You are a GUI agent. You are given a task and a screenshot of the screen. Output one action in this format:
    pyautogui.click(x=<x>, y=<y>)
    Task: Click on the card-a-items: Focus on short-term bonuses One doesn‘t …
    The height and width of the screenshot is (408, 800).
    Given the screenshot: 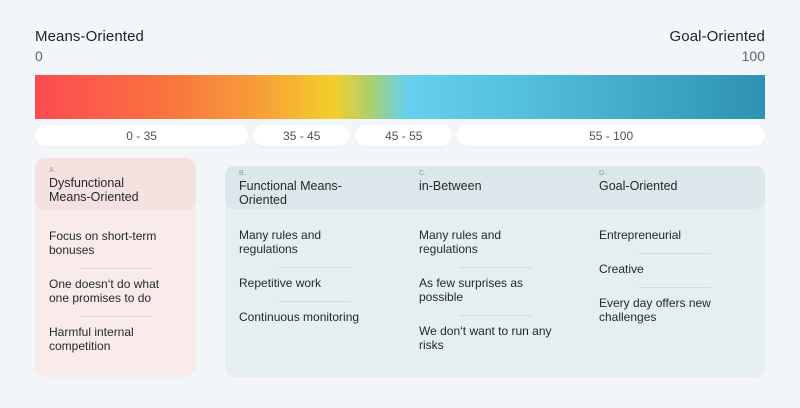 What is the action you would take?
    pyautogui.click(x=115, y=286)
    